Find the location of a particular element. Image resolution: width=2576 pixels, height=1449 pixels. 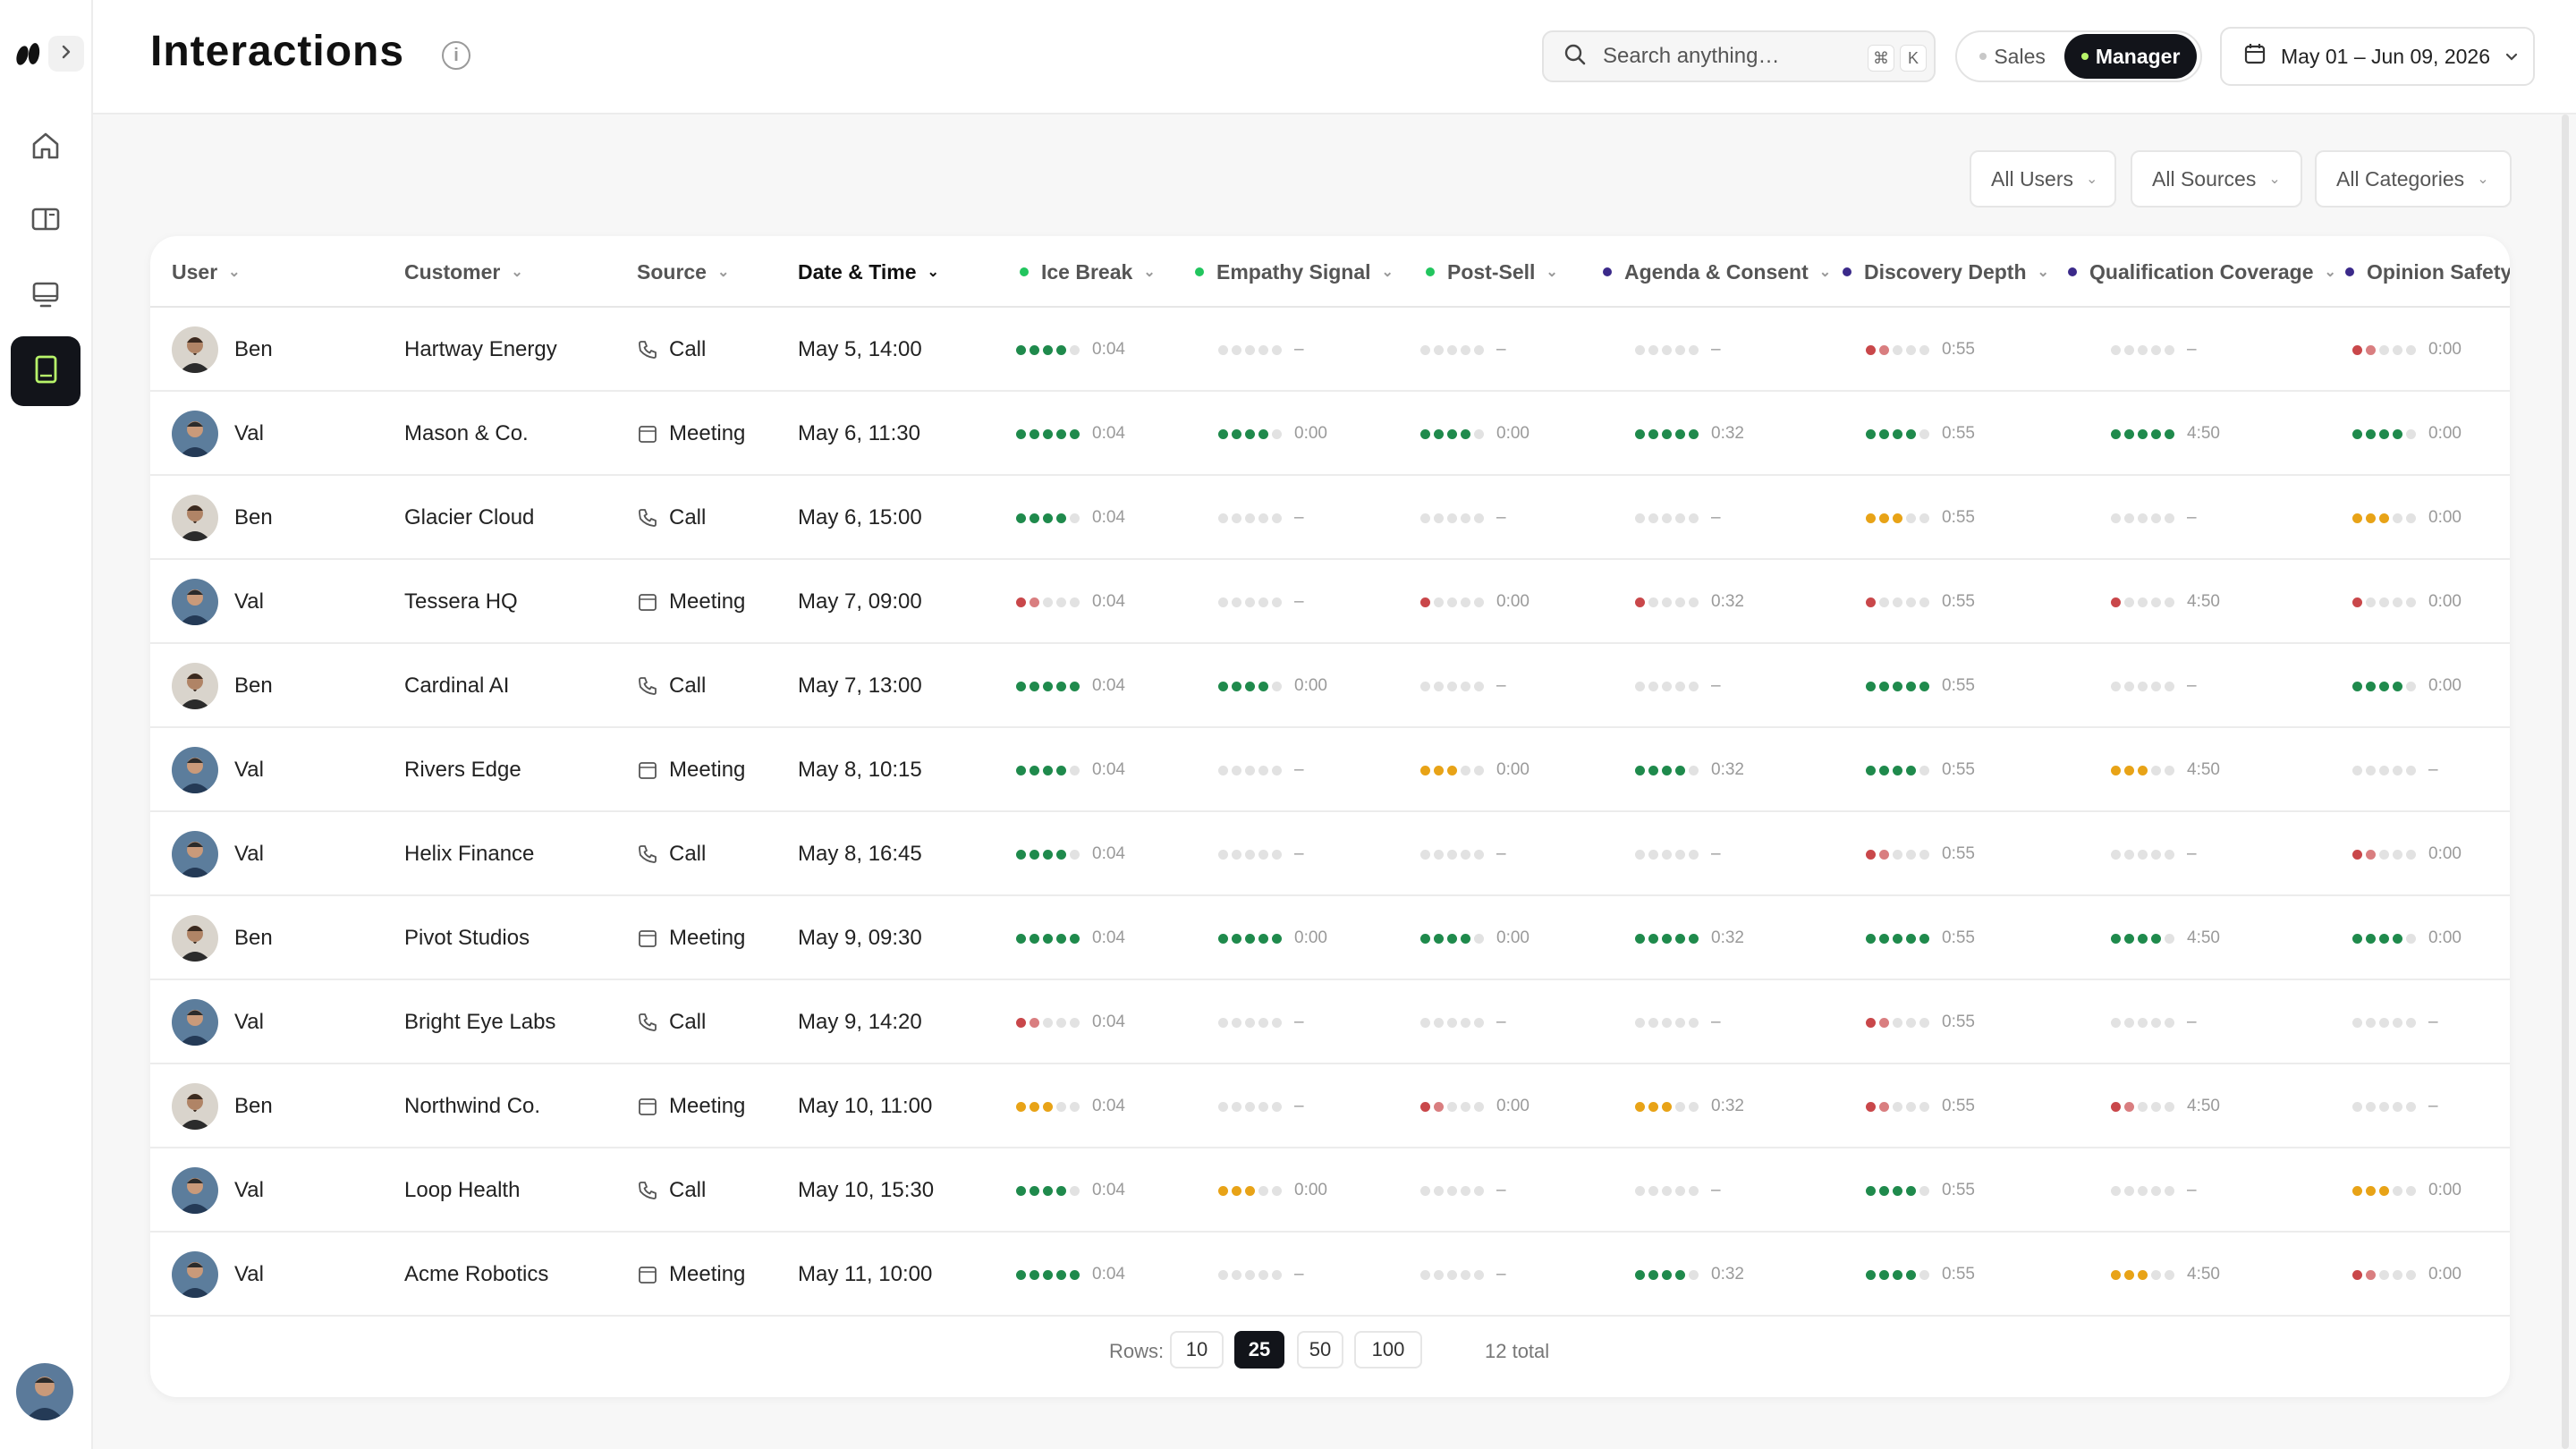

filter-sources: All Sources ⌄ is located at coordinates (2216, 179).